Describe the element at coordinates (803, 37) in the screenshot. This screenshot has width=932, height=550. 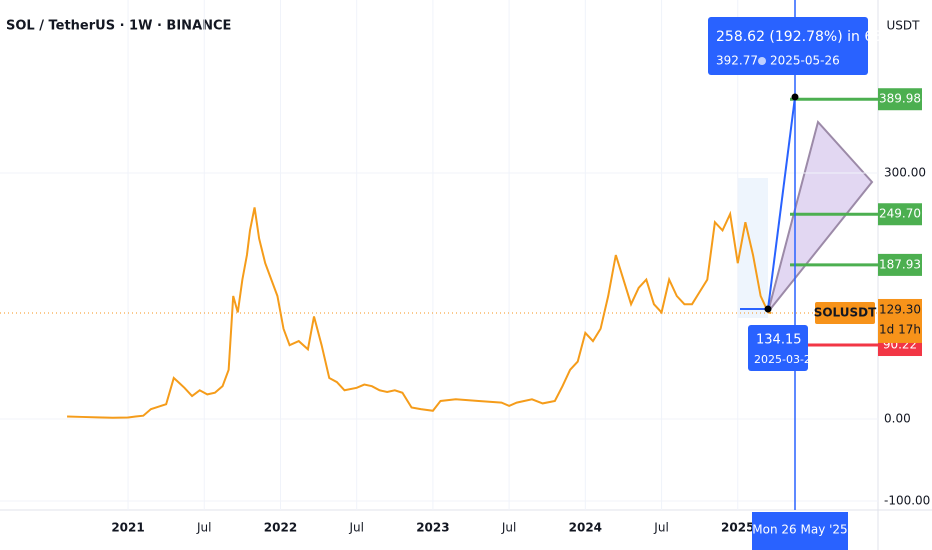
I see `measure-headline: 258.62 (192.78%) in 63d` at that location.